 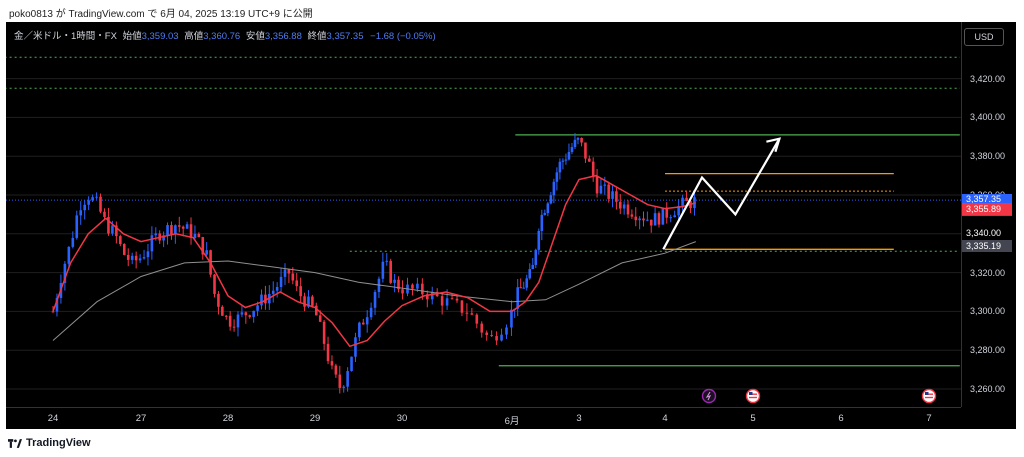 What do you see at coordinates (929, 418) in the screenshot?
I see `time-tick-label: 7` at bounding box center [929, 418].